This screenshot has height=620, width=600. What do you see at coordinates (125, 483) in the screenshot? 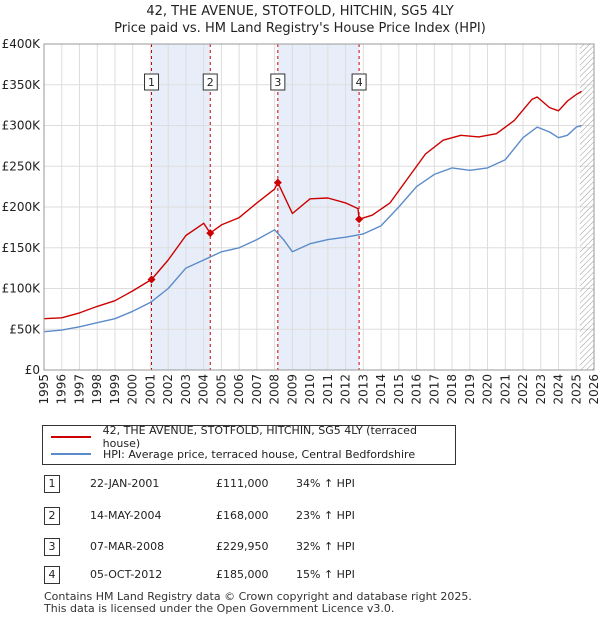
I see `transaction-date: 22-JAN-2001` at bounding box center [125, 483].